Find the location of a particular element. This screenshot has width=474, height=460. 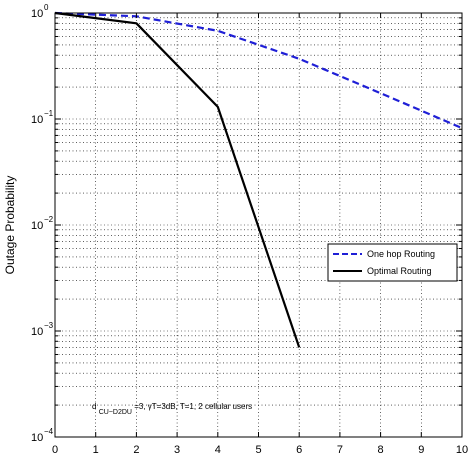

legend: One hop Routing Optimal Routing is located at coordinates (392, 262).